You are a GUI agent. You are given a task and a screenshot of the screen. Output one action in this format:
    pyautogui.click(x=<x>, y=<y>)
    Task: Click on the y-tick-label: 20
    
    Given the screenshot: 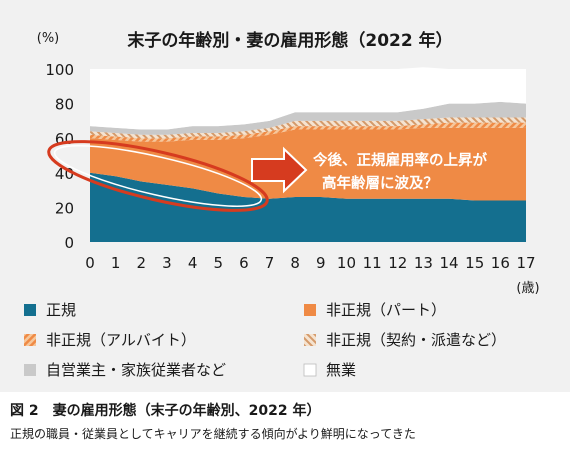 What is the action you would take?
    pyautogui.click(x=64, y=208)
    